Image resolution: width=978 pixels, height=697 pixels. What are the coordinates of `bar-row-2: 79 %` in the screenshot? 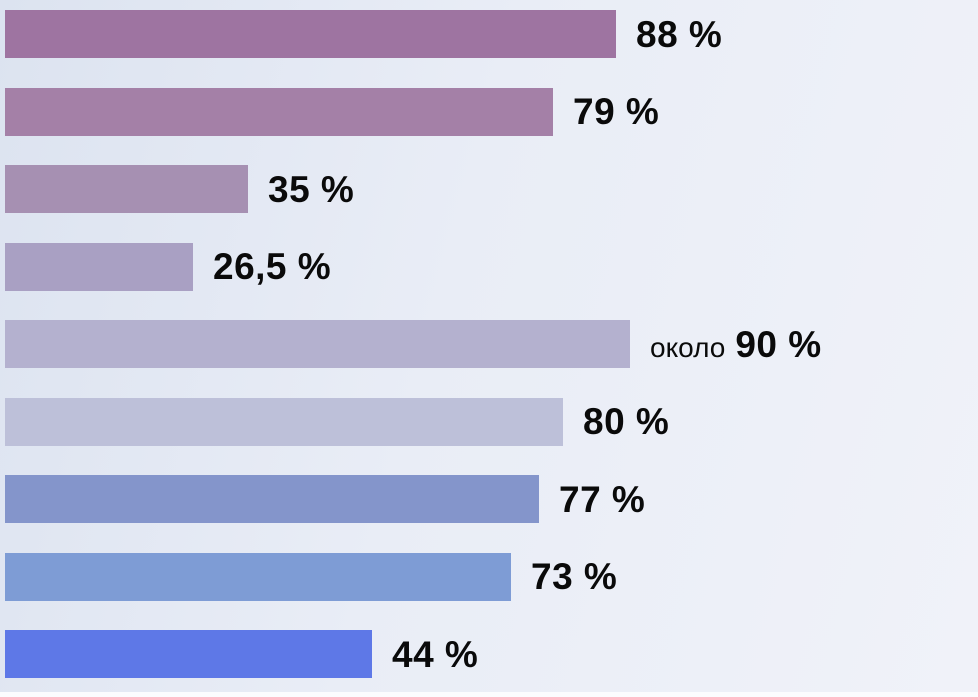 It's located at (491, 111).